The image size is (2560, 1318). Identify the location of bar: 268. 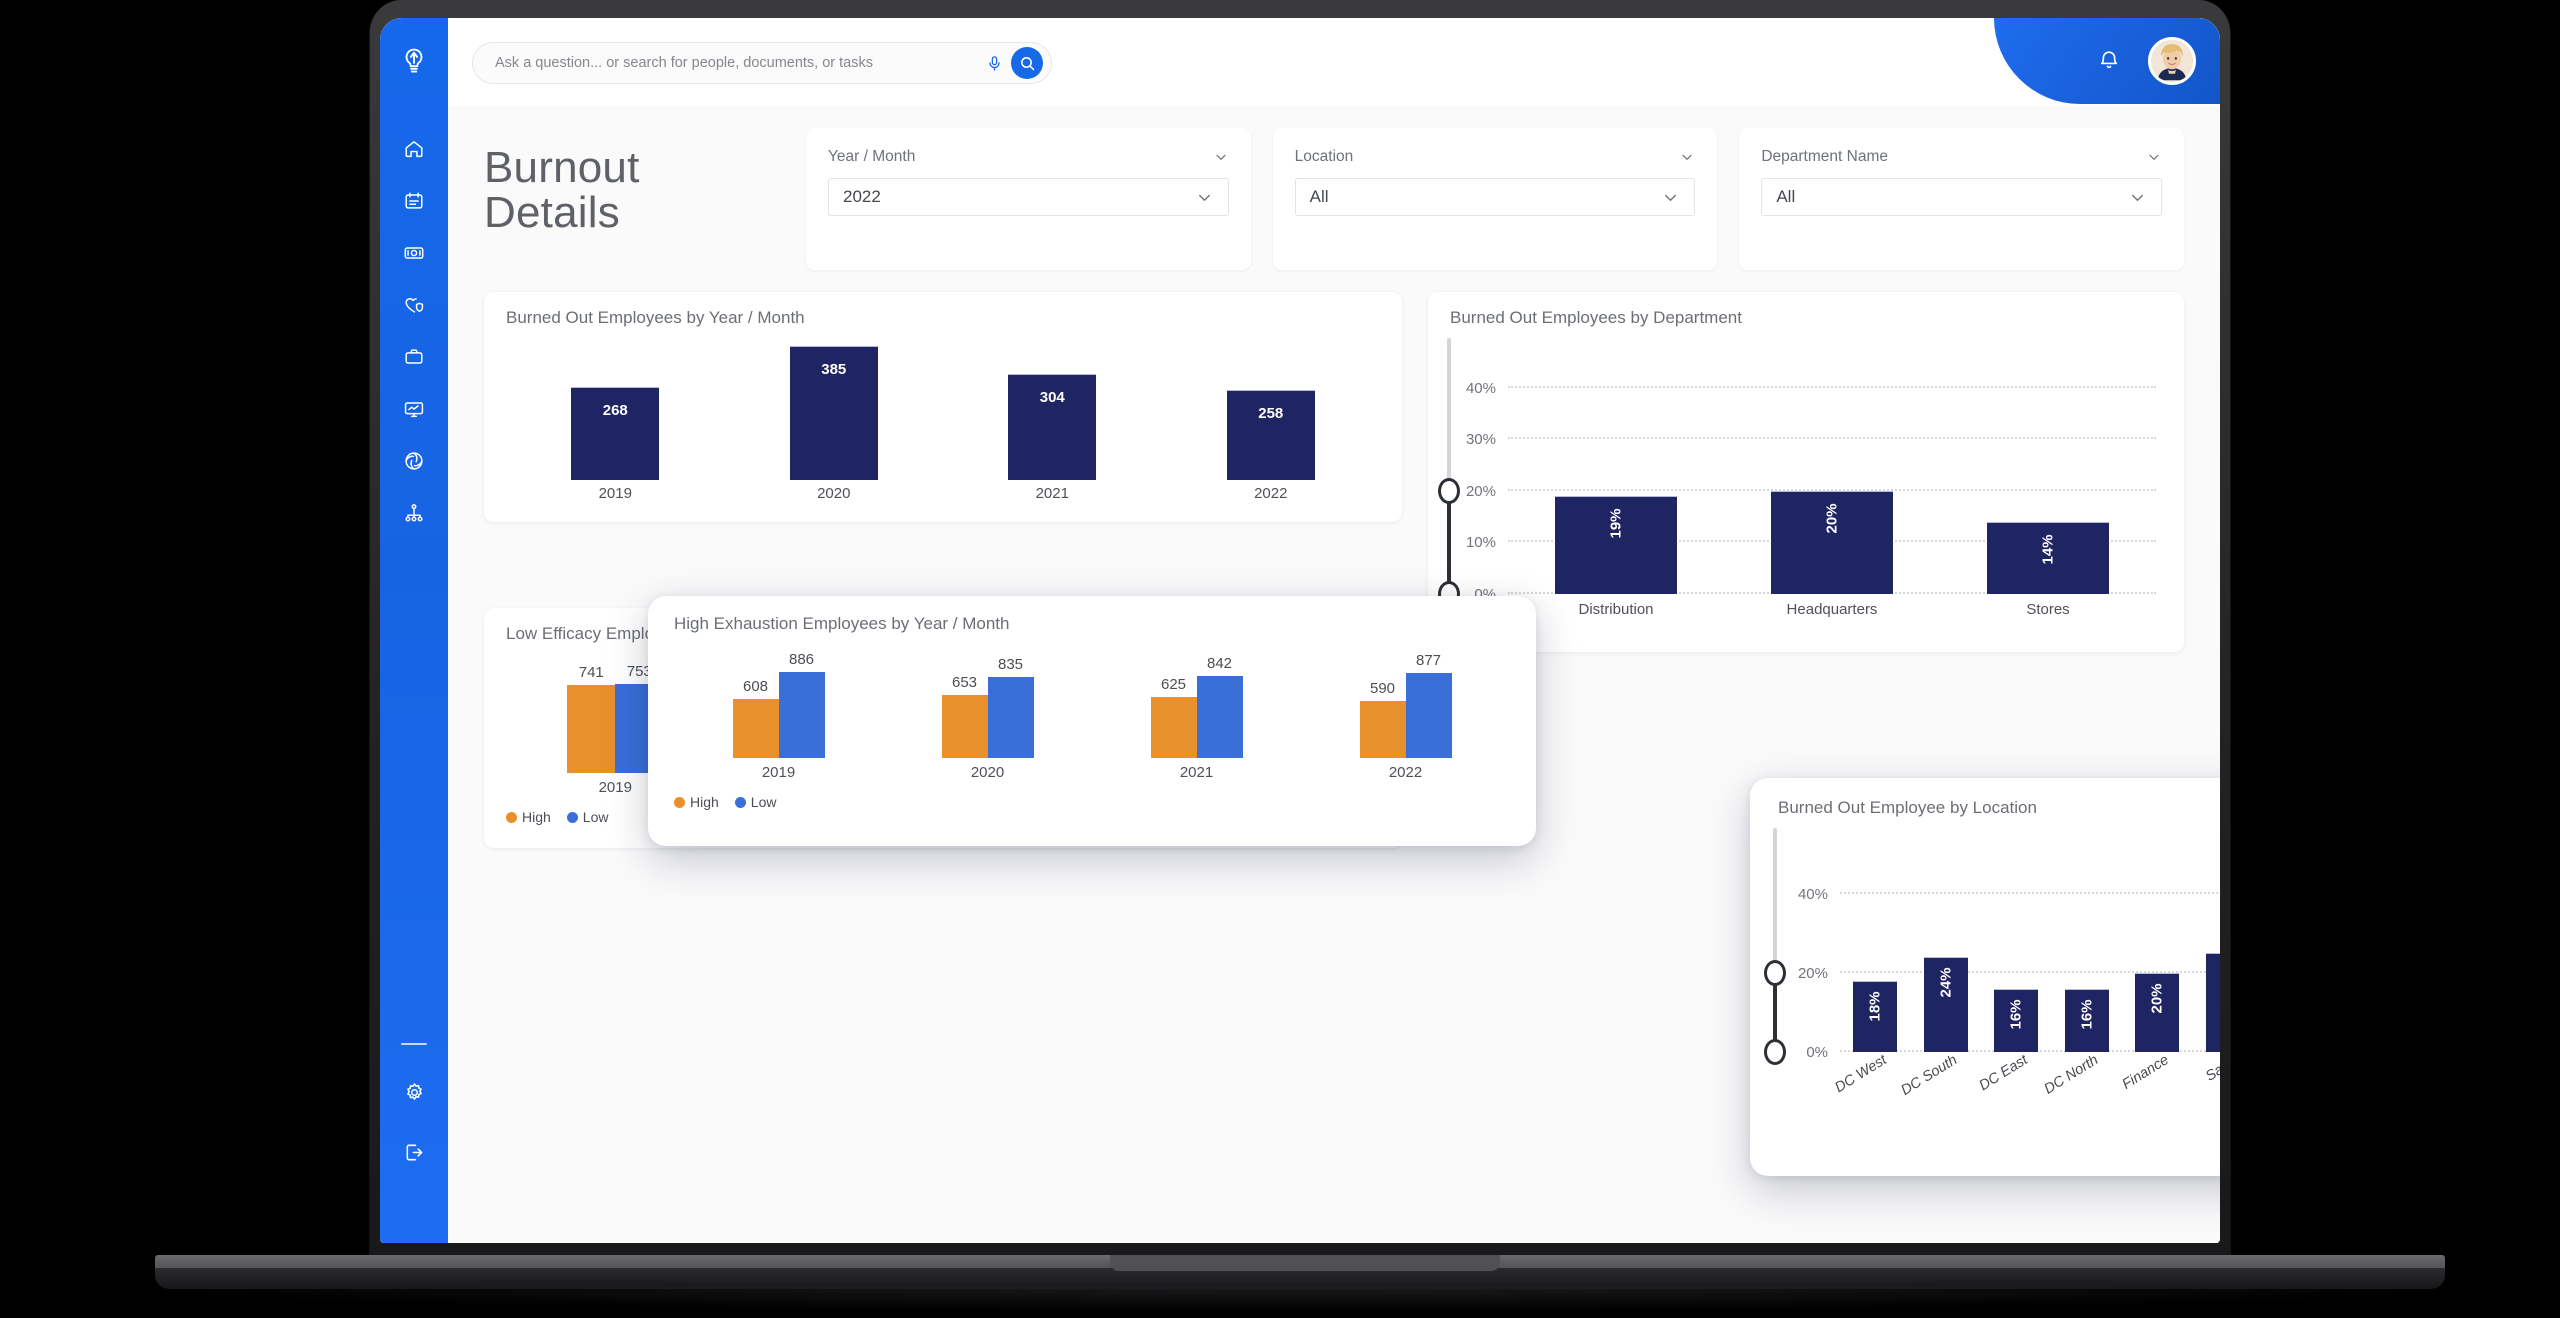
(615, 433).